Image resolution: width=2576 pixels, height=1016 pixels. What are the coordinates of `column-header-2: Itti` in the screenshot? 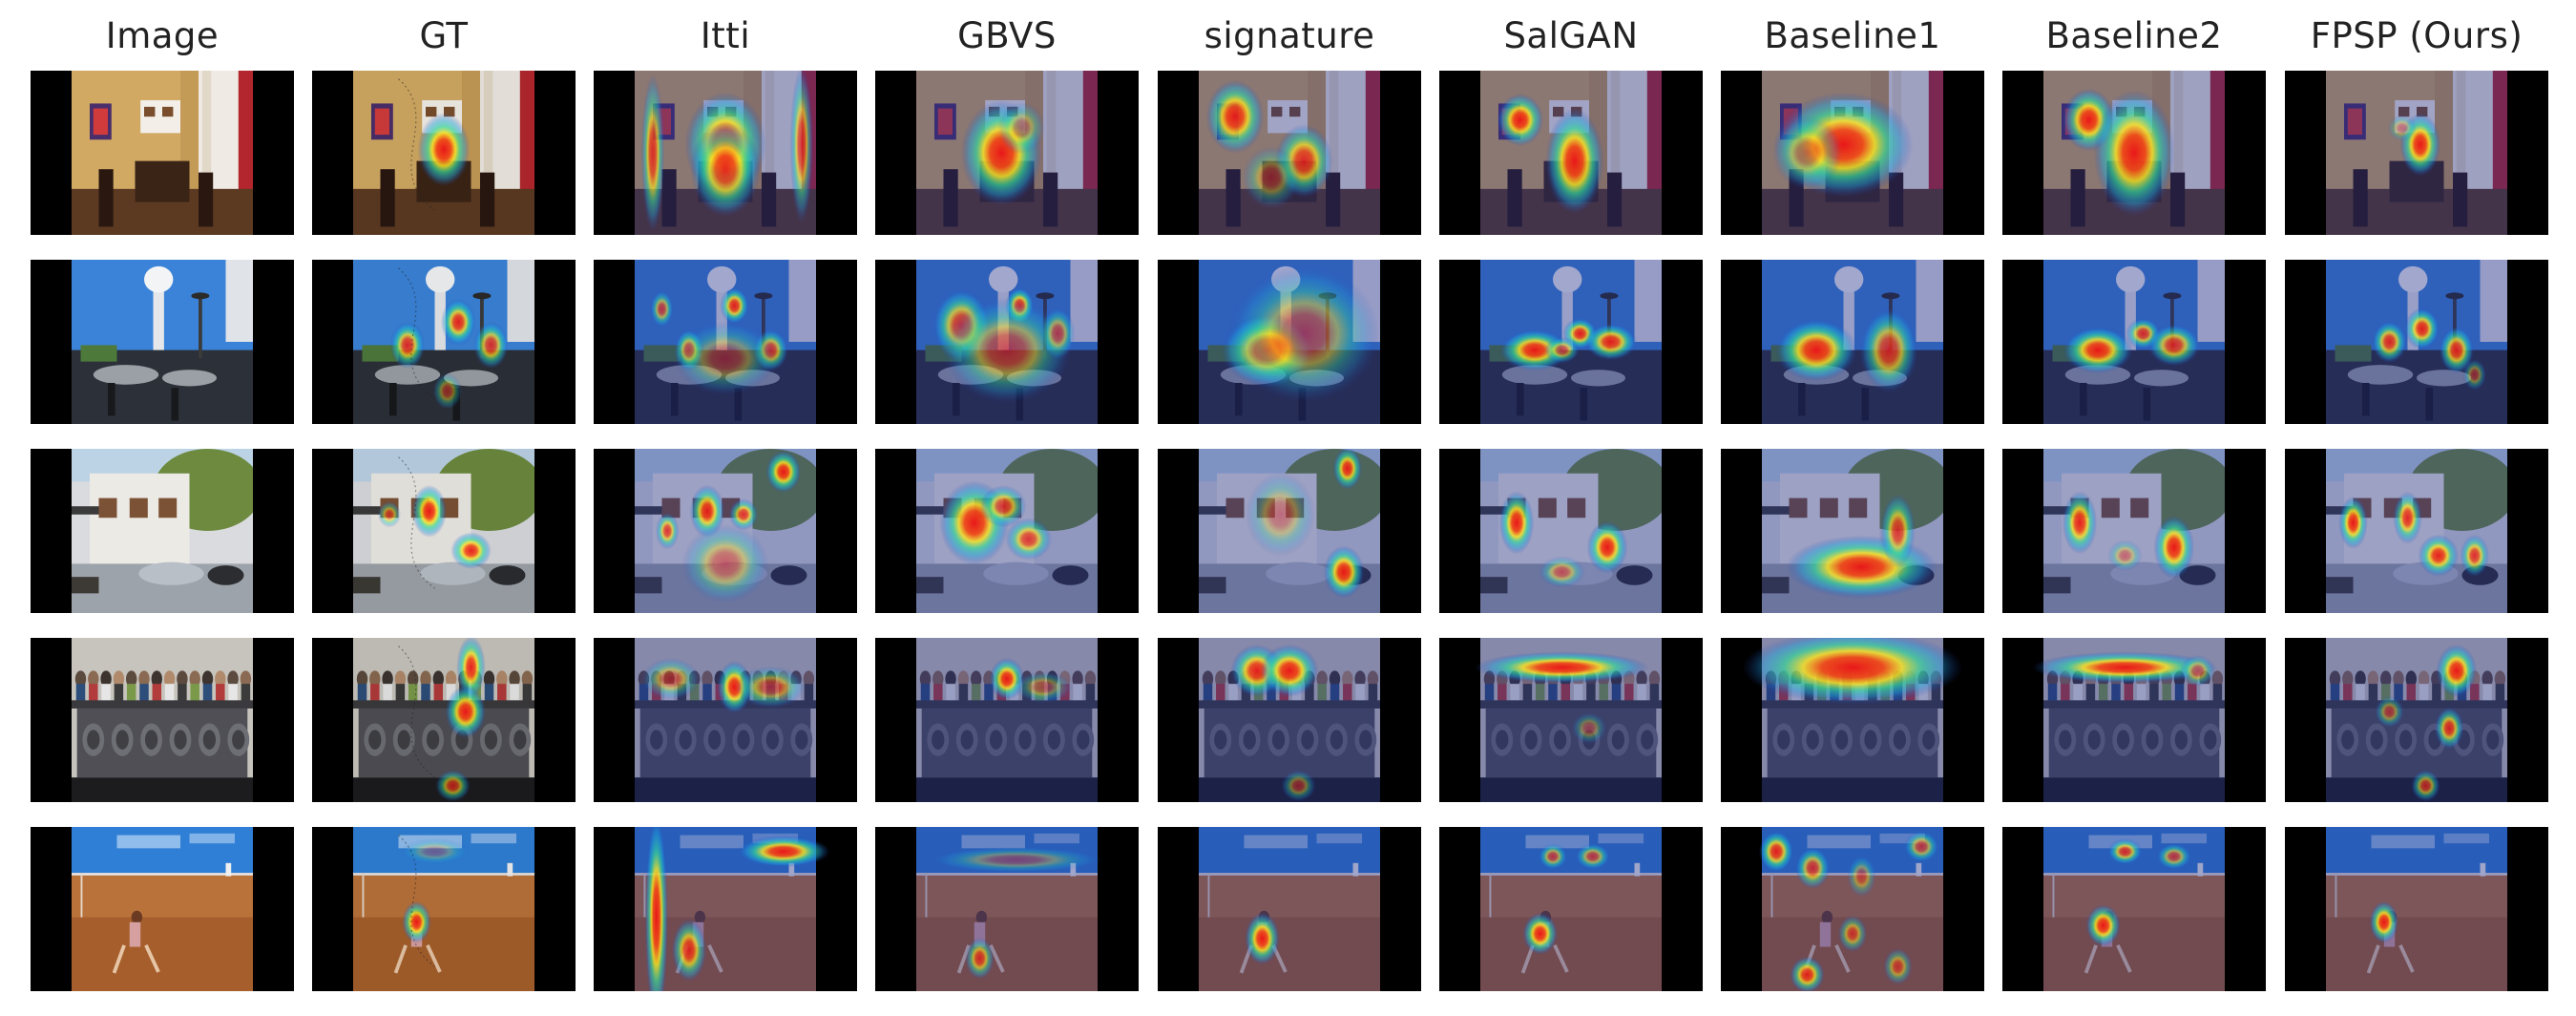 It's located at (725, 35).